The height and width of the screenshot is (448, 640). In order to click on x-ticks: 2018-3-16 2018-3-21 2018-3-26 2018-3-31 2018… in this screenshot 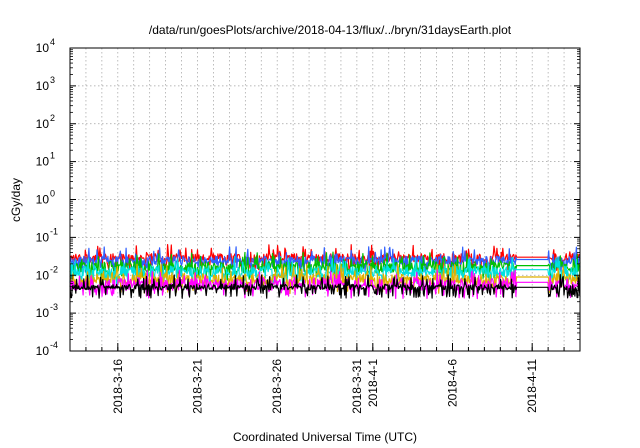, I will do `click(325, 378)`.